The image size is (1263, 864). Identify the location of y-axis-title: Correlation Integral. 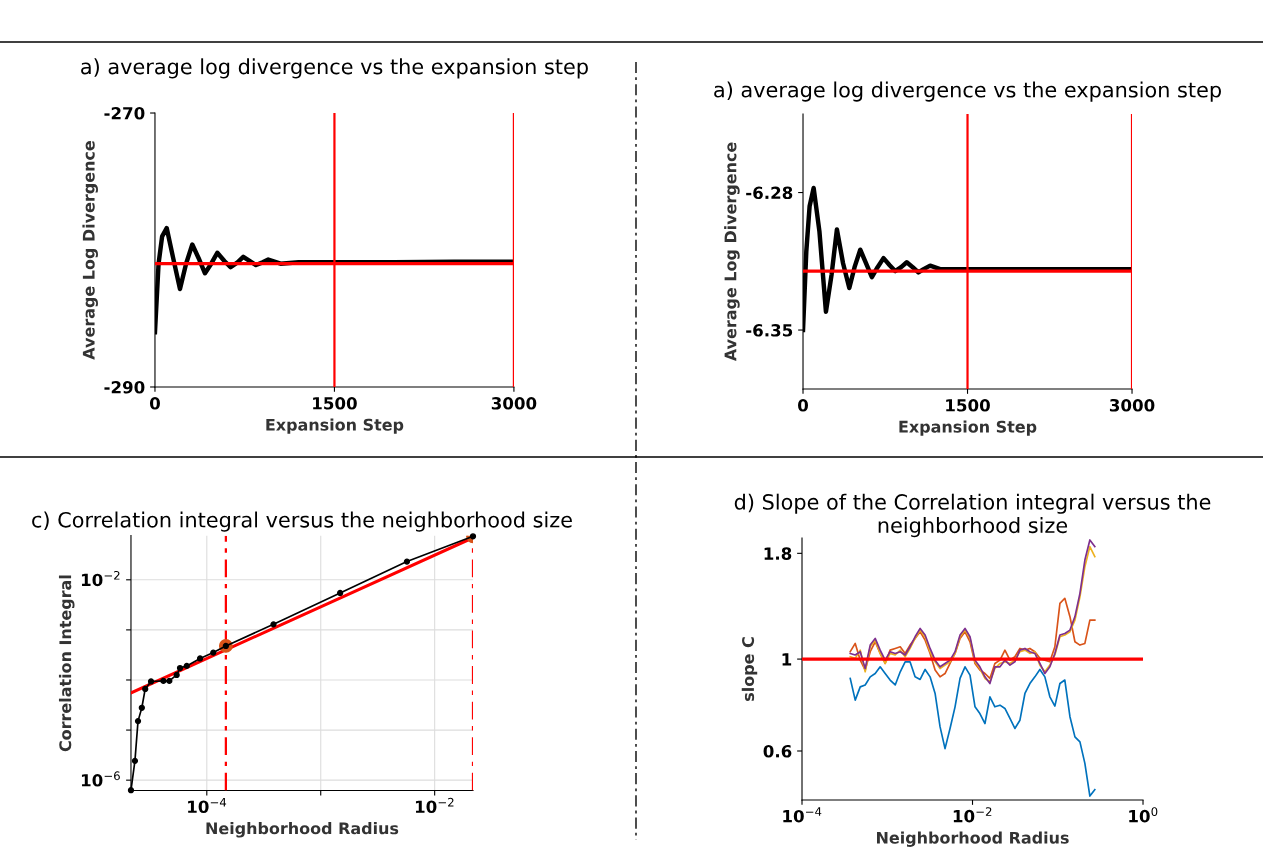
(66, 663).